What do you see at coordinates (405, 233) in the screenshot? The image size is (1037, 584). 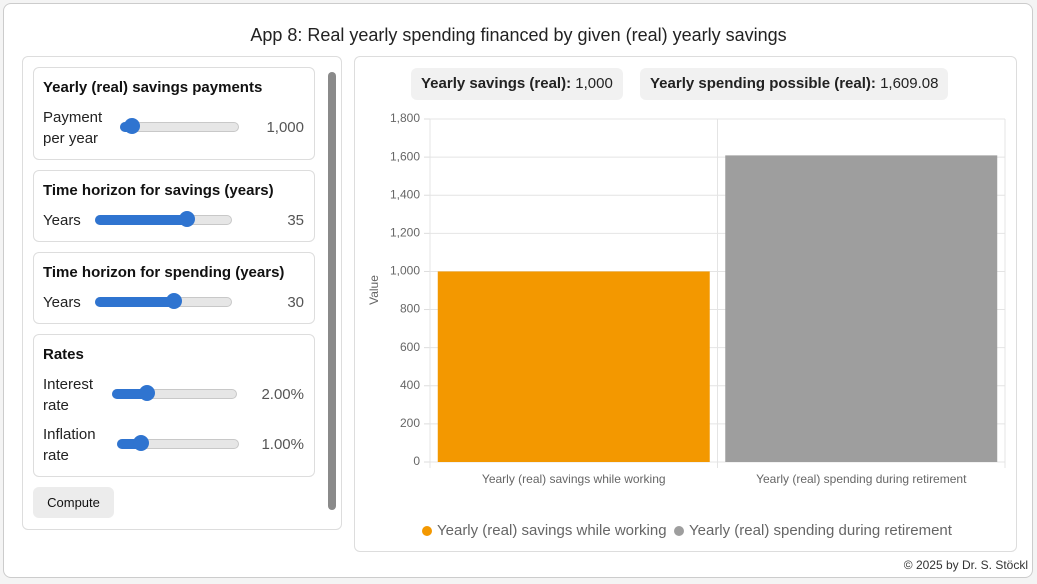 I see `y-tick-label: 1,200` at bounding box center [405, 233].